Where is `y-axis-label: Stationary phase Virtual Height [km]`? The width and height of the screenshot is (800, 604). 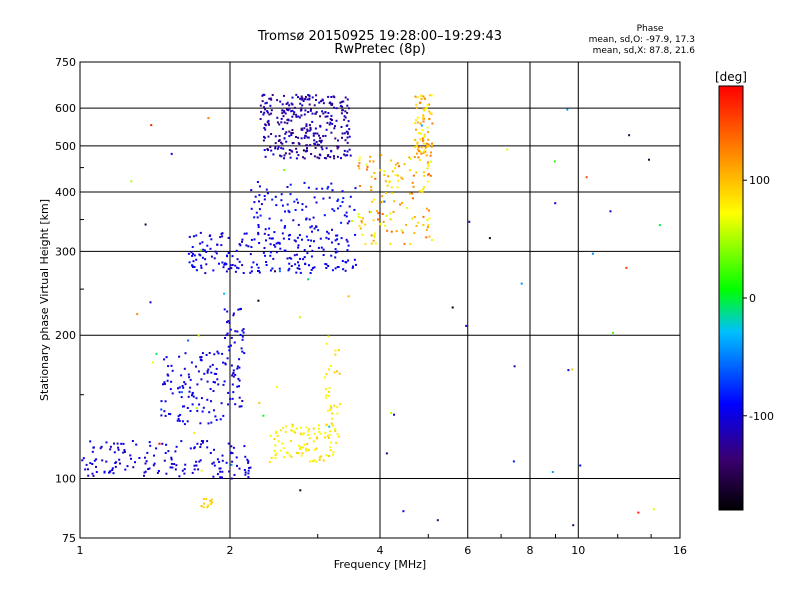 y-axis-label: Stationary phase Virtual Height [km] is located at coordinates (44, 300).